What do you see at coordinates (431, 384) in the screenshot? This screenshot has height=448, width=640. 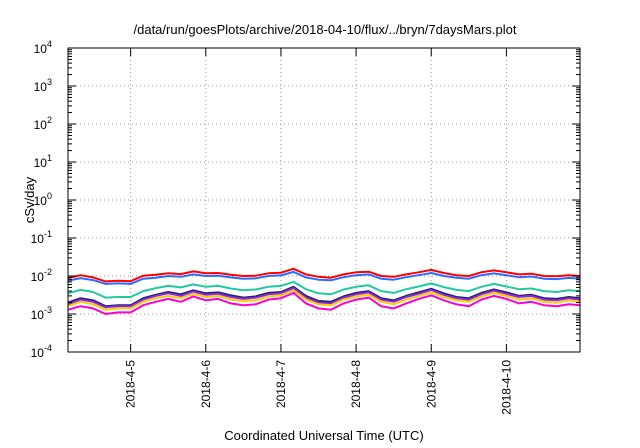 I see `x-tick-label: 2018-4-9` at bounding box center [431, 384].